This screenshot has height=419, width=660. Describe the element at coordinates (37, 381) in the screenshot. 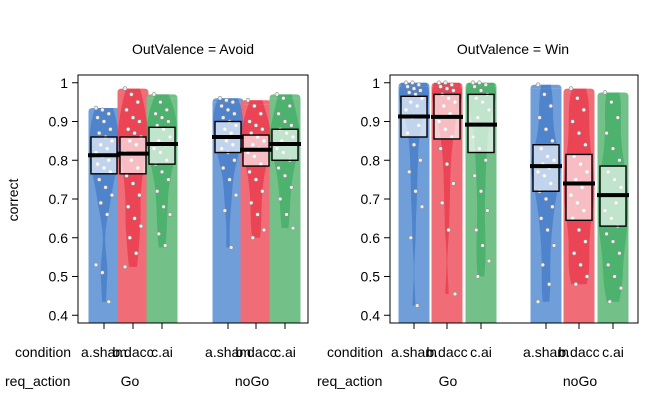

I see `row-label-req-action: req_action` at that location.